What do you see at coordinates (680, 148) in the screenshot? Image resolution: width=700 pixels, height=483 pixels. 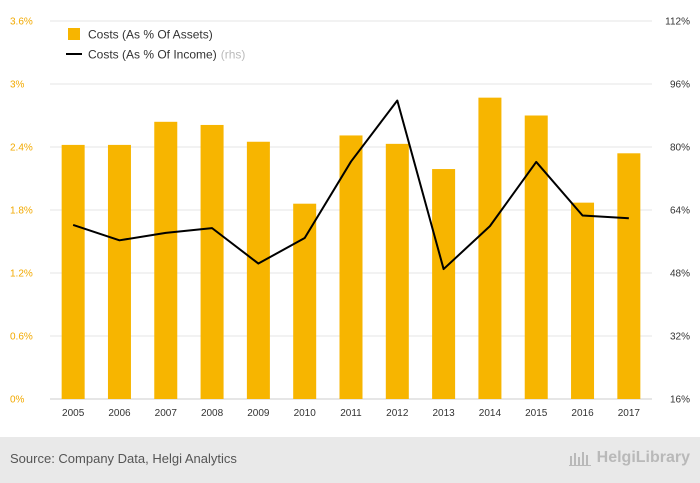 I see `right-axis-tick-label: 80%` at bounding box center [680, 148].